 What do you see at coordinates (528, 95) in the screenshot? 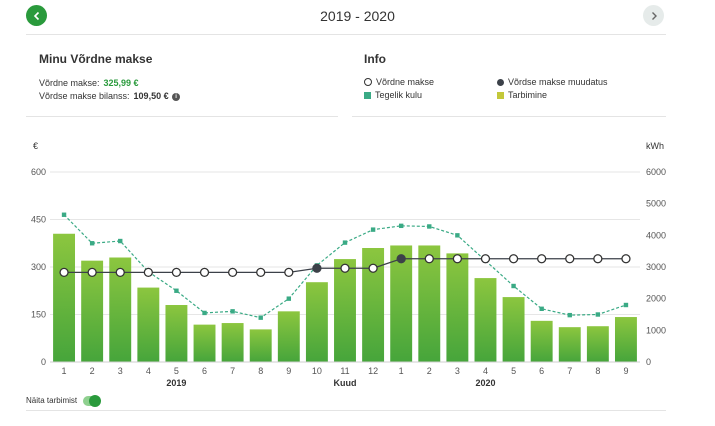
I see `legend-label: Tarbimine` at bounding box center [528, 95].